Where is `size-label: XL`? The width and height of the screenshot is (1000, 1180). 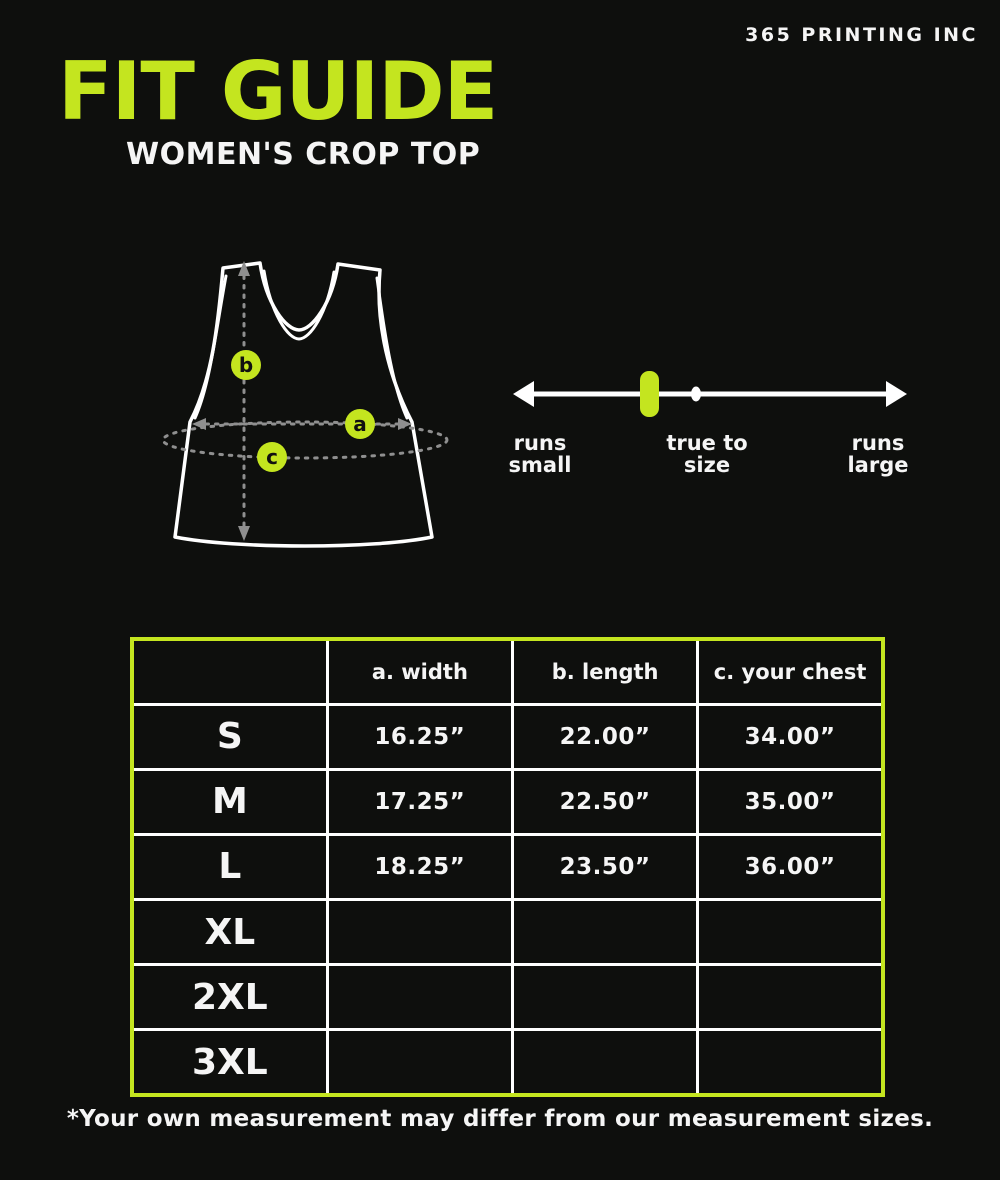 size-label: XL is located at coordinates (229, 932).